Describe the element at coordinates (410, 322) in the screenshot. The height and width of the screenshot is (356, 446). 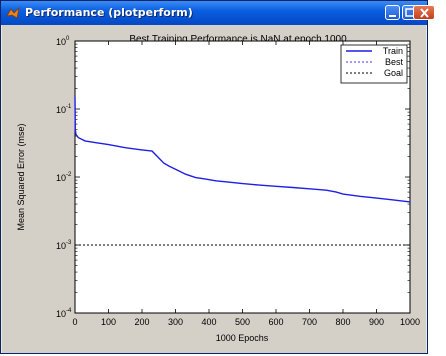
I see `x-tick-label: 1000` at that location.